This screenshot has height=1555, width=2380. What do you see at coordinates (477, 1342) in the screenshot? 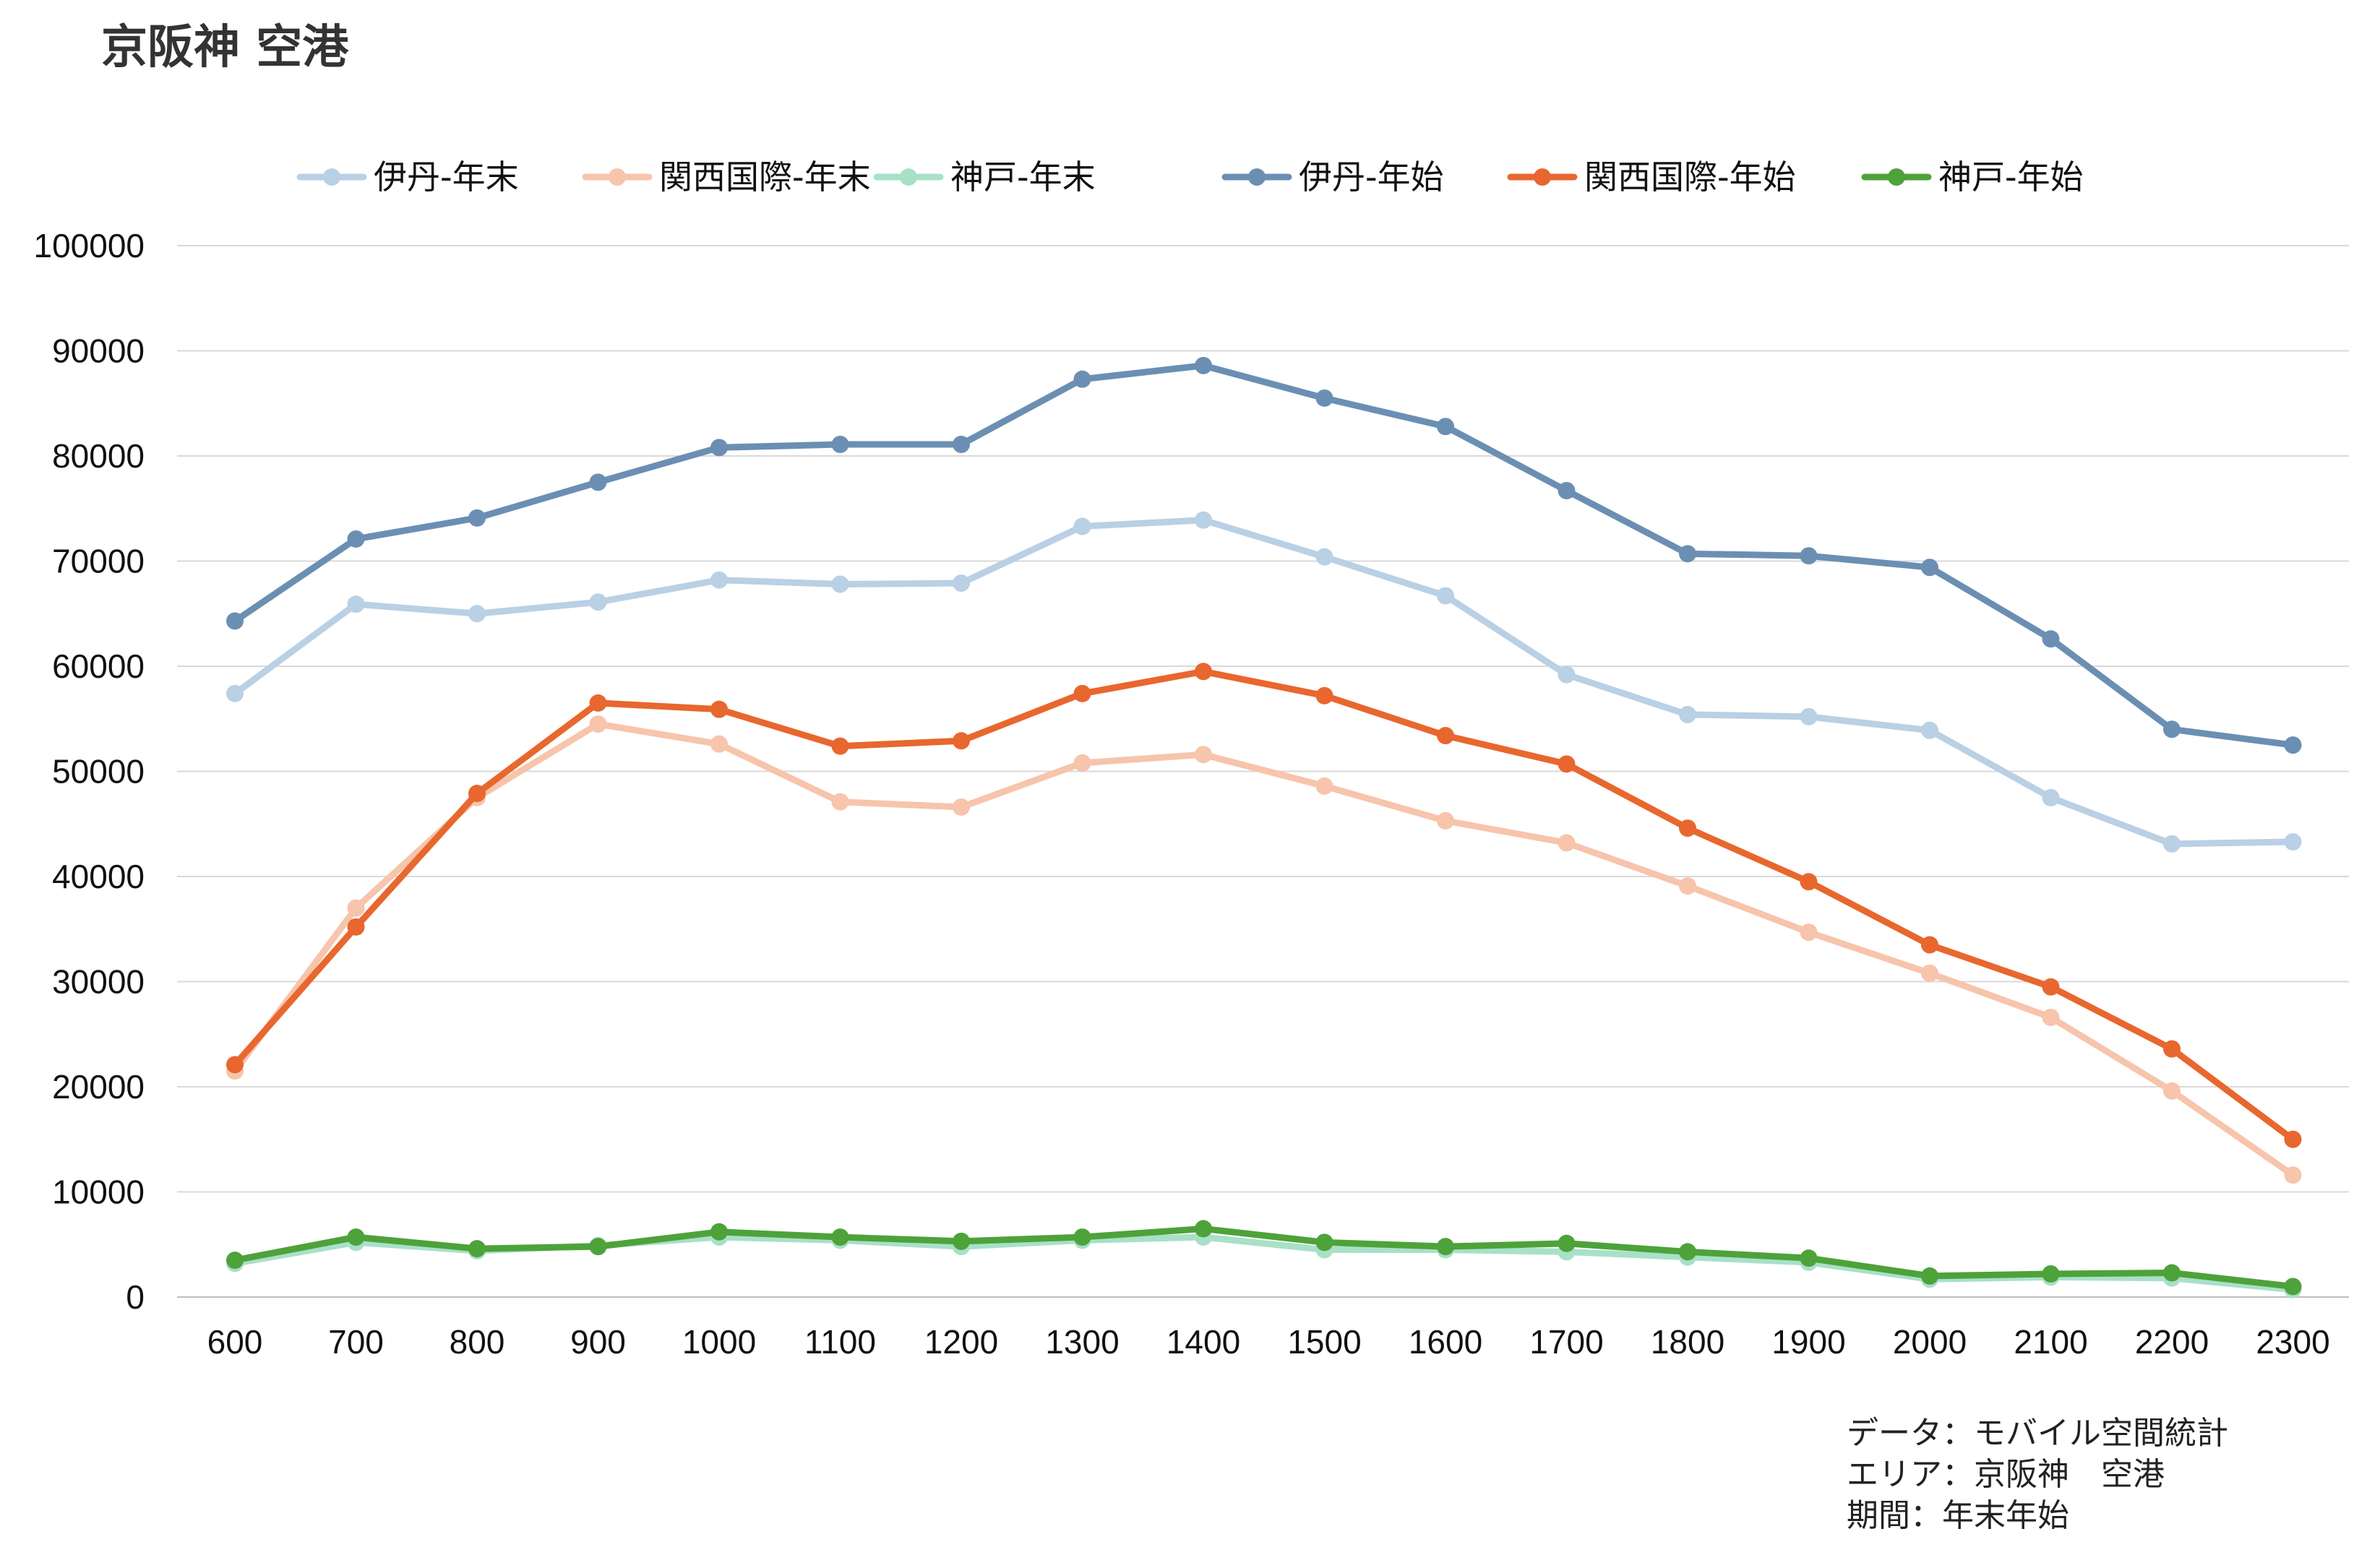
I see `x-tick-label: 800` at bounding box center [477, 1342].